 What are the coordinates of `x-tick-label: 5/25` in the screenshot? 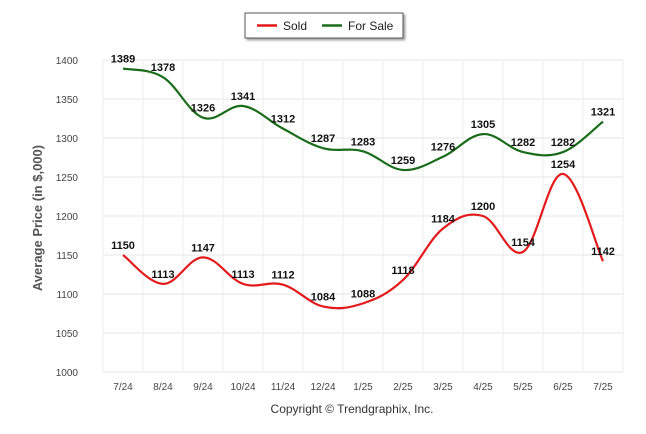 It's located at (523, 387).